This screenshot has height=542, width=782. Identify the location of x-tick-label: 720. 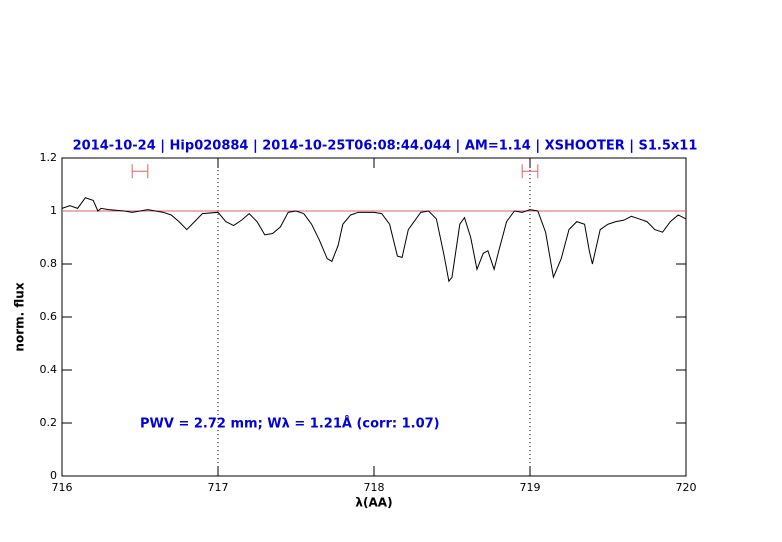
(686, 487).